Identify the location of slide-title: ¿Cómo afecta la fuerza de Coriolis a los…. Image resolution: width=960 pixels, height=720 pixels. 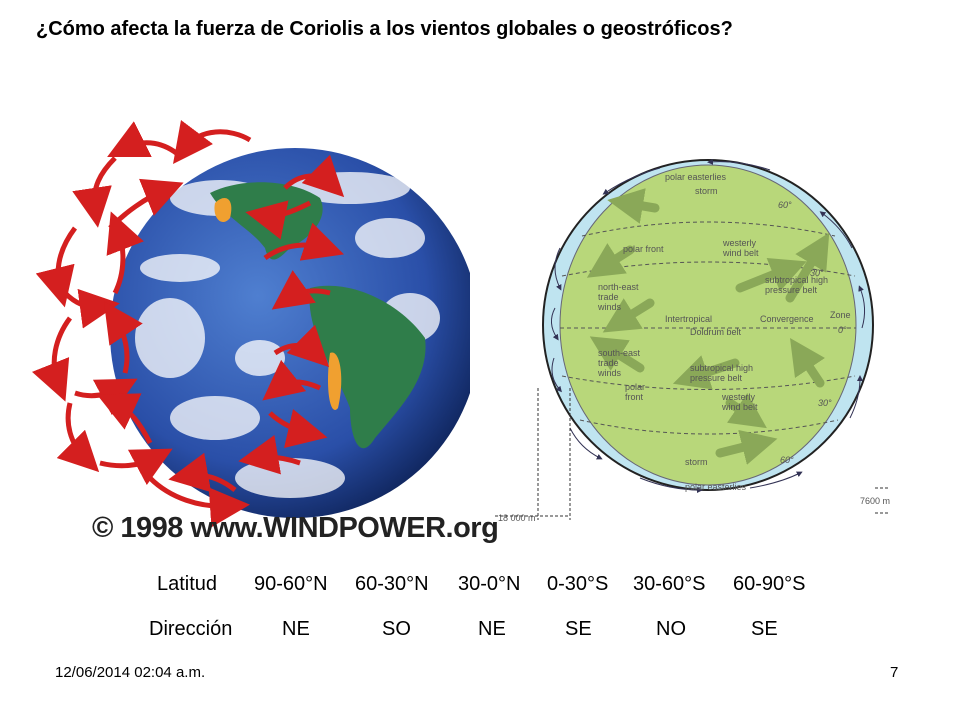
(384, 29).